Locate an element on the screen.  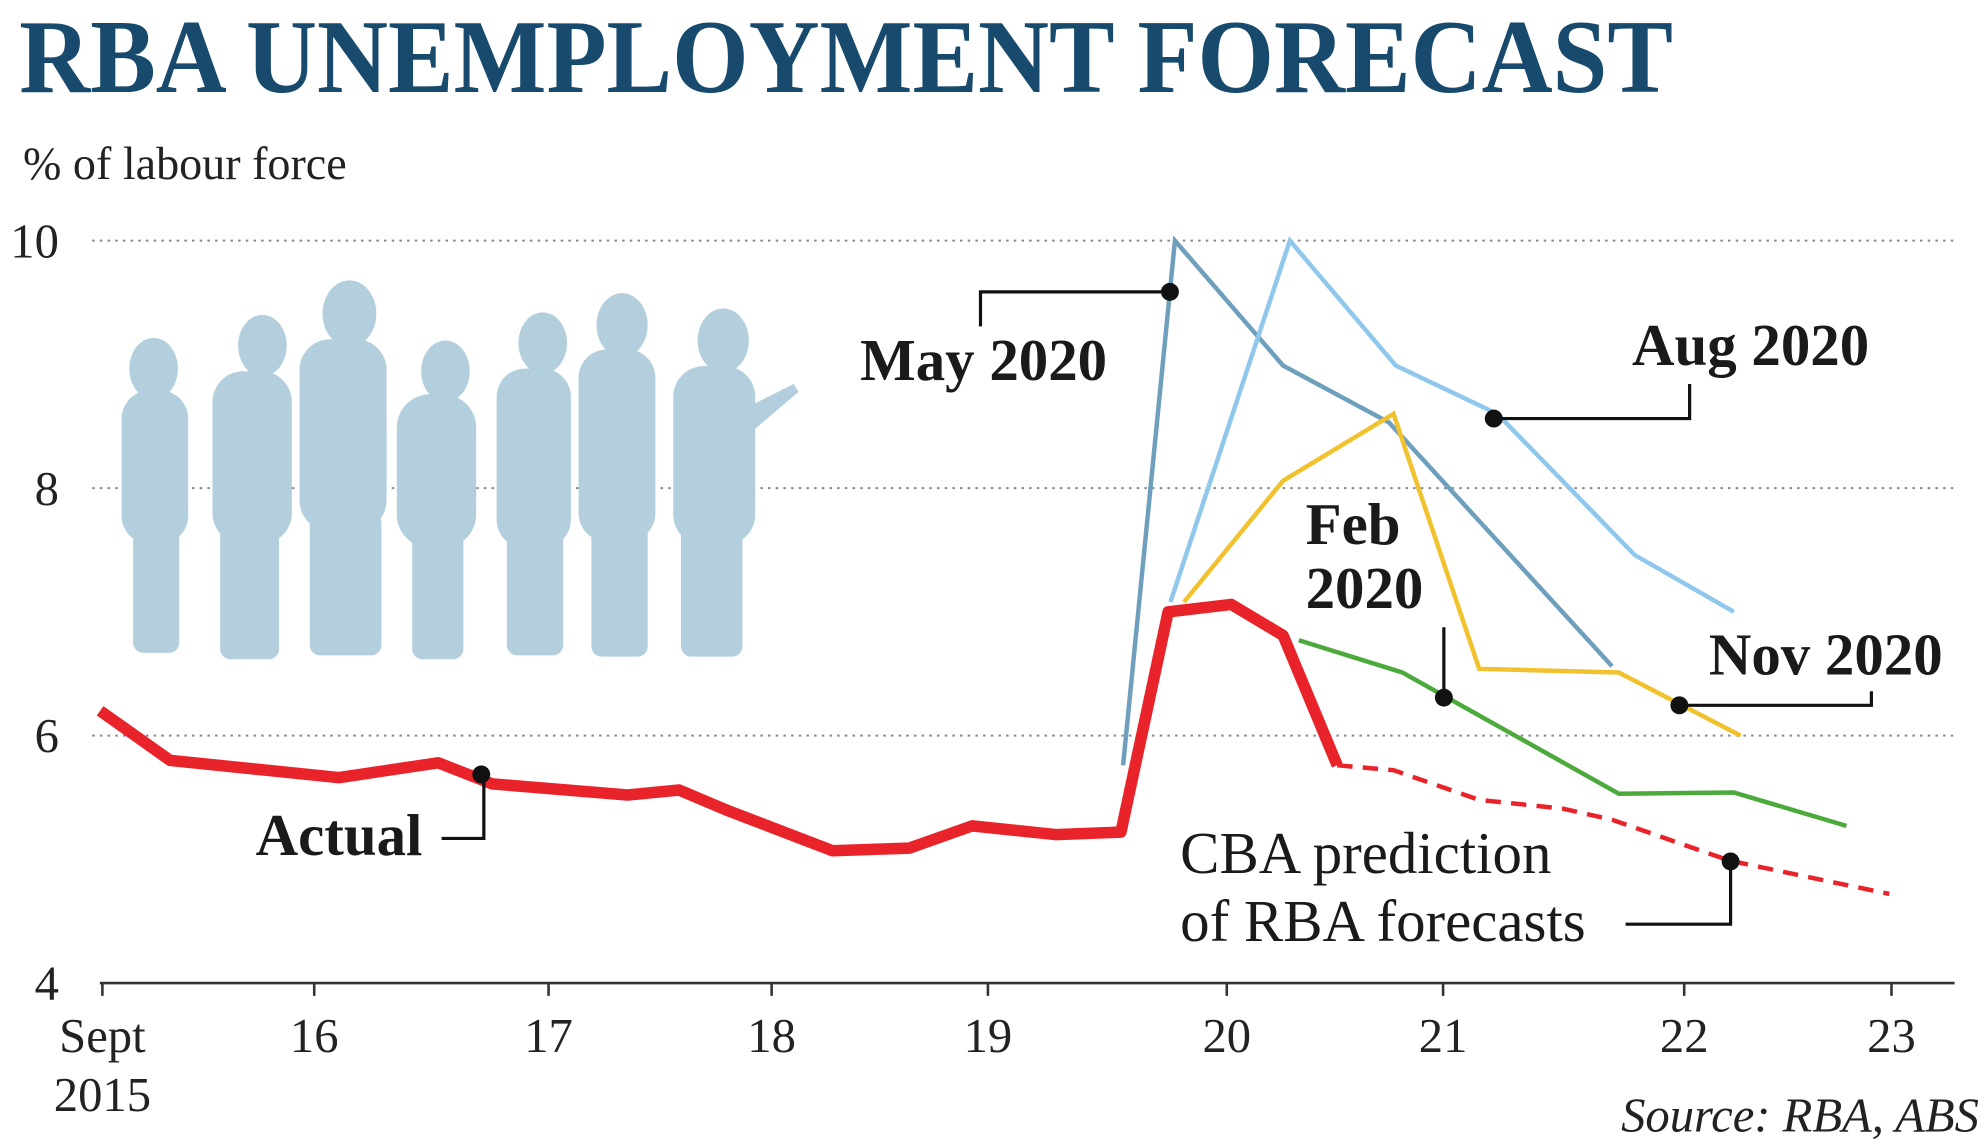
x-tick-label: 23 is located at coordinates (1891, 1036).